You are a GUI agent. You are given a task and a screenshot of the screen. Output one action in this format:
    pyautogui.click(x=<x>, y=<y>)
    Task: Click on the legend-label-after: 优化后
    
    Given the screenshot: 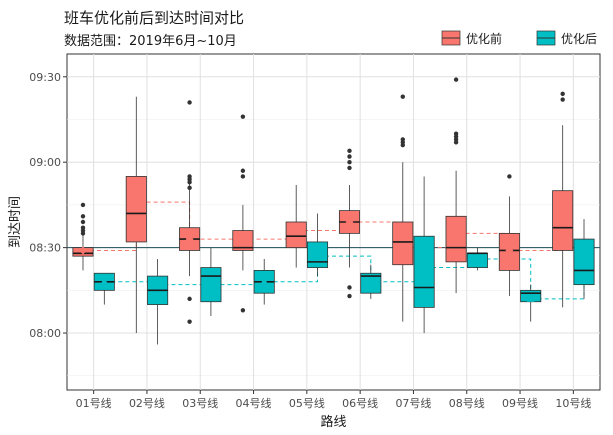 What is the action you would take?
    pyautogui.click(x=579, y=39)
    